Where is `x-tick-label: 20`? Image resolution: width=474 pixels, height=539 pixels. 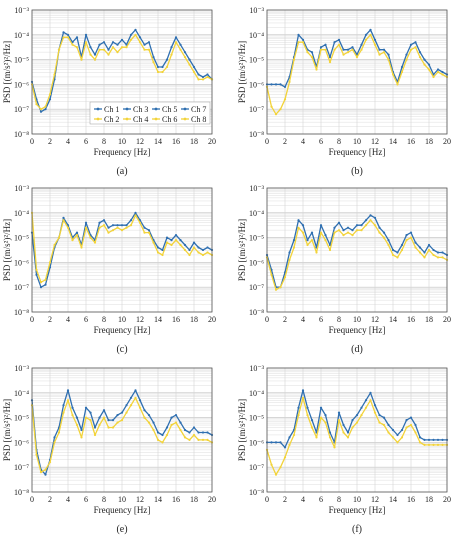 x-tick-label: 20 is located at coordinates (212, 141).